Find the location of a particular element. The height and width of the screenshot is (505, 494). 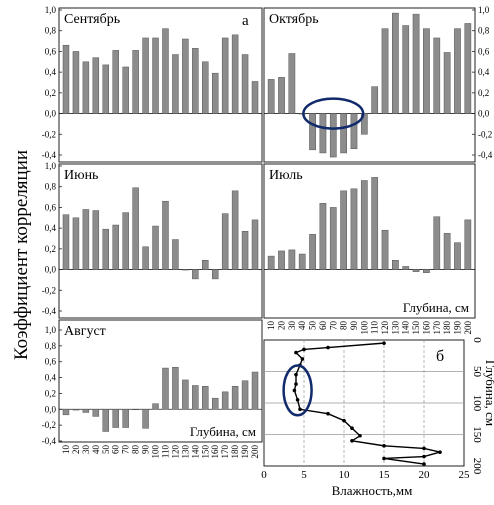

y-tick-label: 0,0 is located at coordinates (484, 114).